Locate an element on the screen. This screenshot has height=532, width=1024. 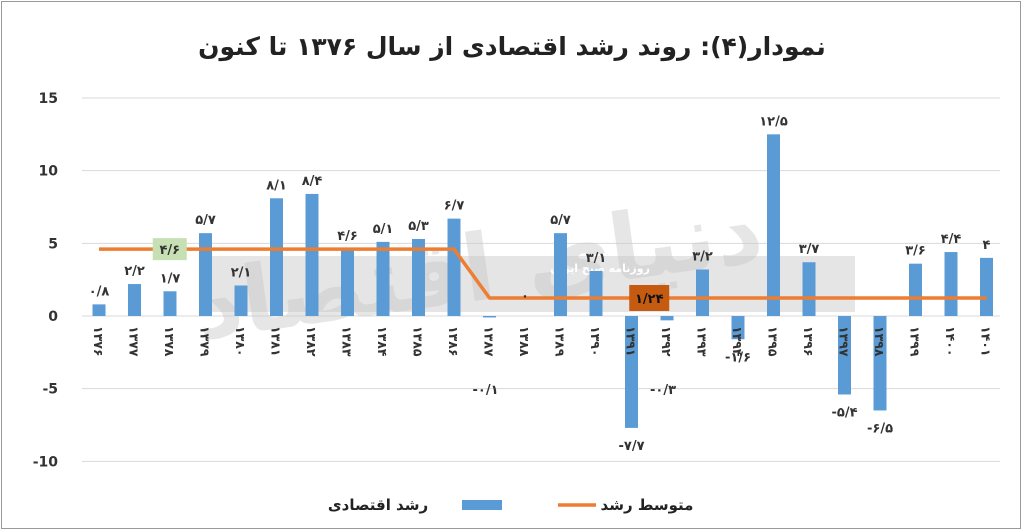
data-label: ۰/۸ is located at coordinates (99, 291).